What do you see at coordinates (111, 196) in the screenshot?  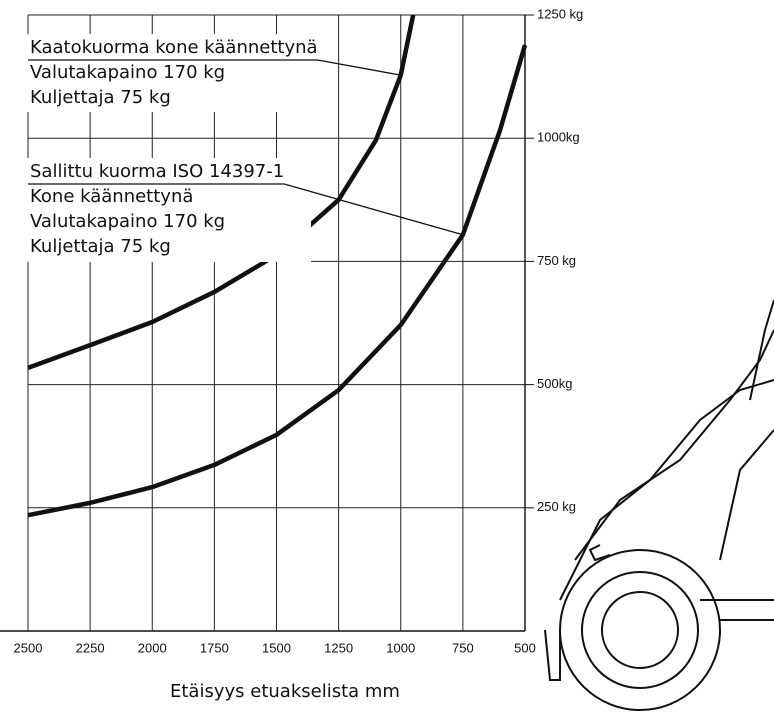 I see `annotation: Kone käännettynä` at bounding box center [111, 196].